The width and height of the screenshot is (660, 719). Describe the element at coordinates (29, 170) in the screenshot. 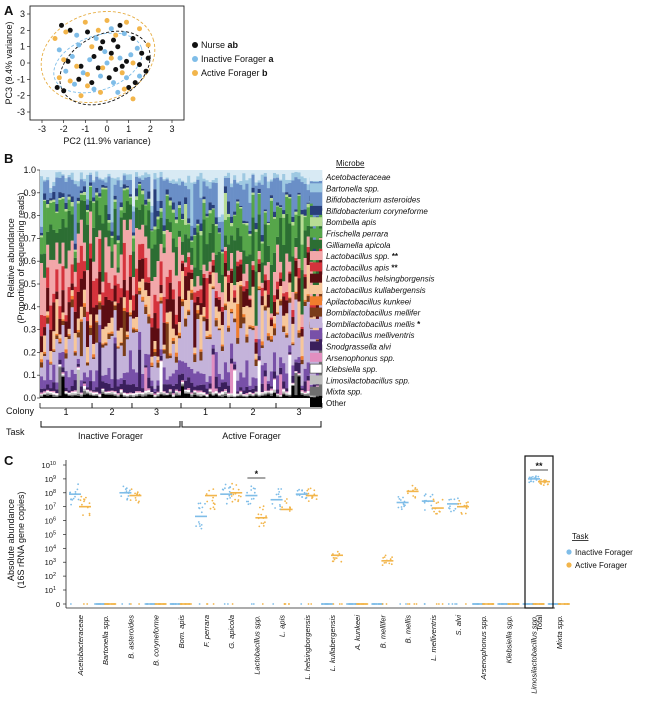

I see `y-tick-label: 1.0` at that location.